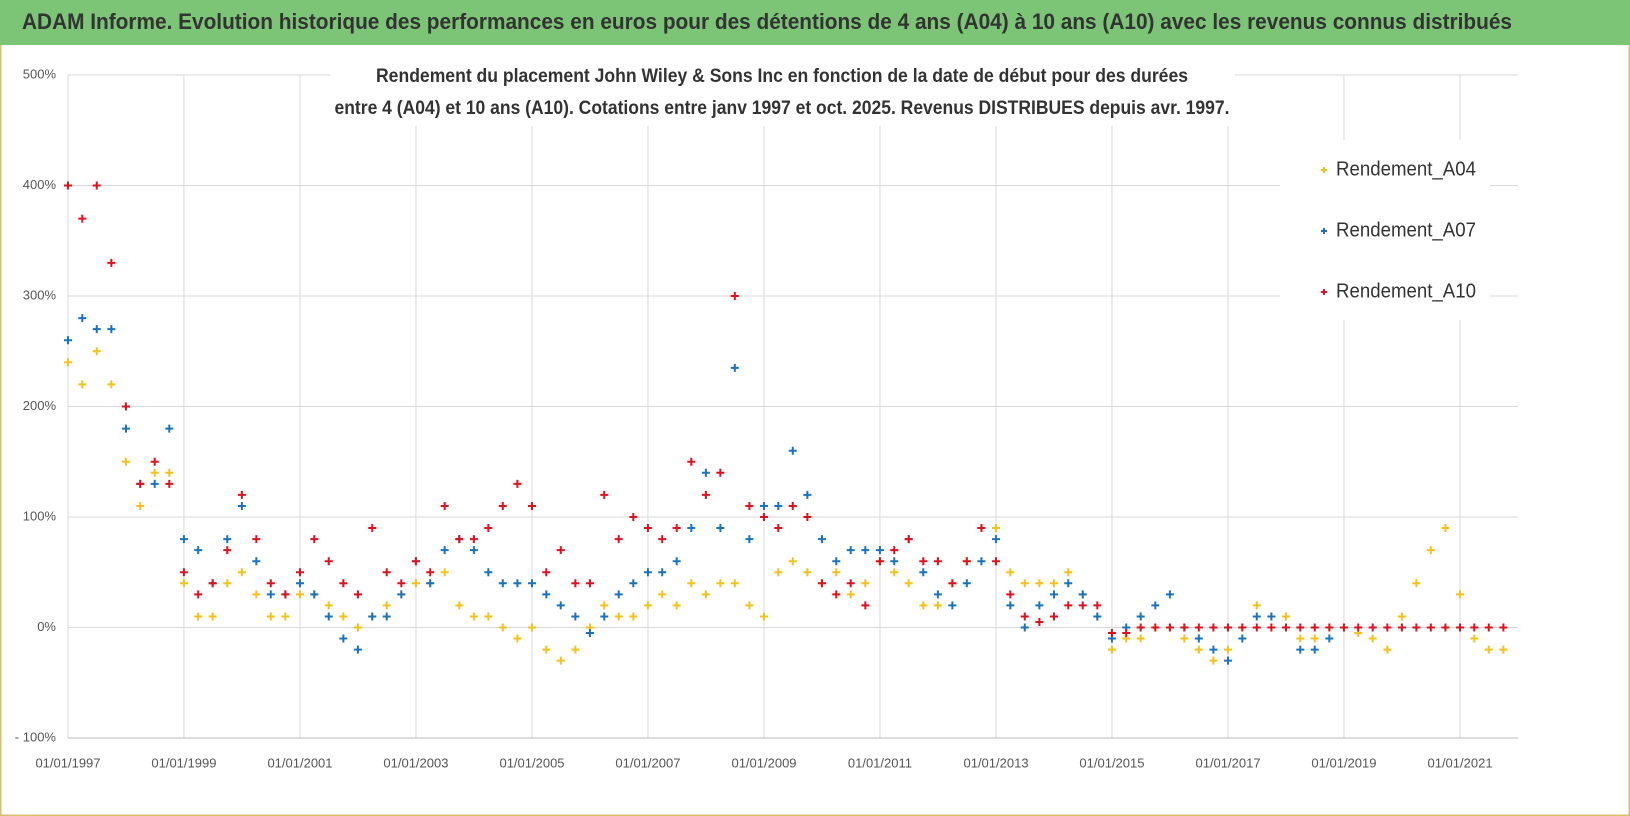 The width and height of the screenshot is (1630, 816). What do you see at coordinates (299, 762) in the screenshot?
I see `x-tick-label: 01/01/2001` at bounding box center [299, 762].